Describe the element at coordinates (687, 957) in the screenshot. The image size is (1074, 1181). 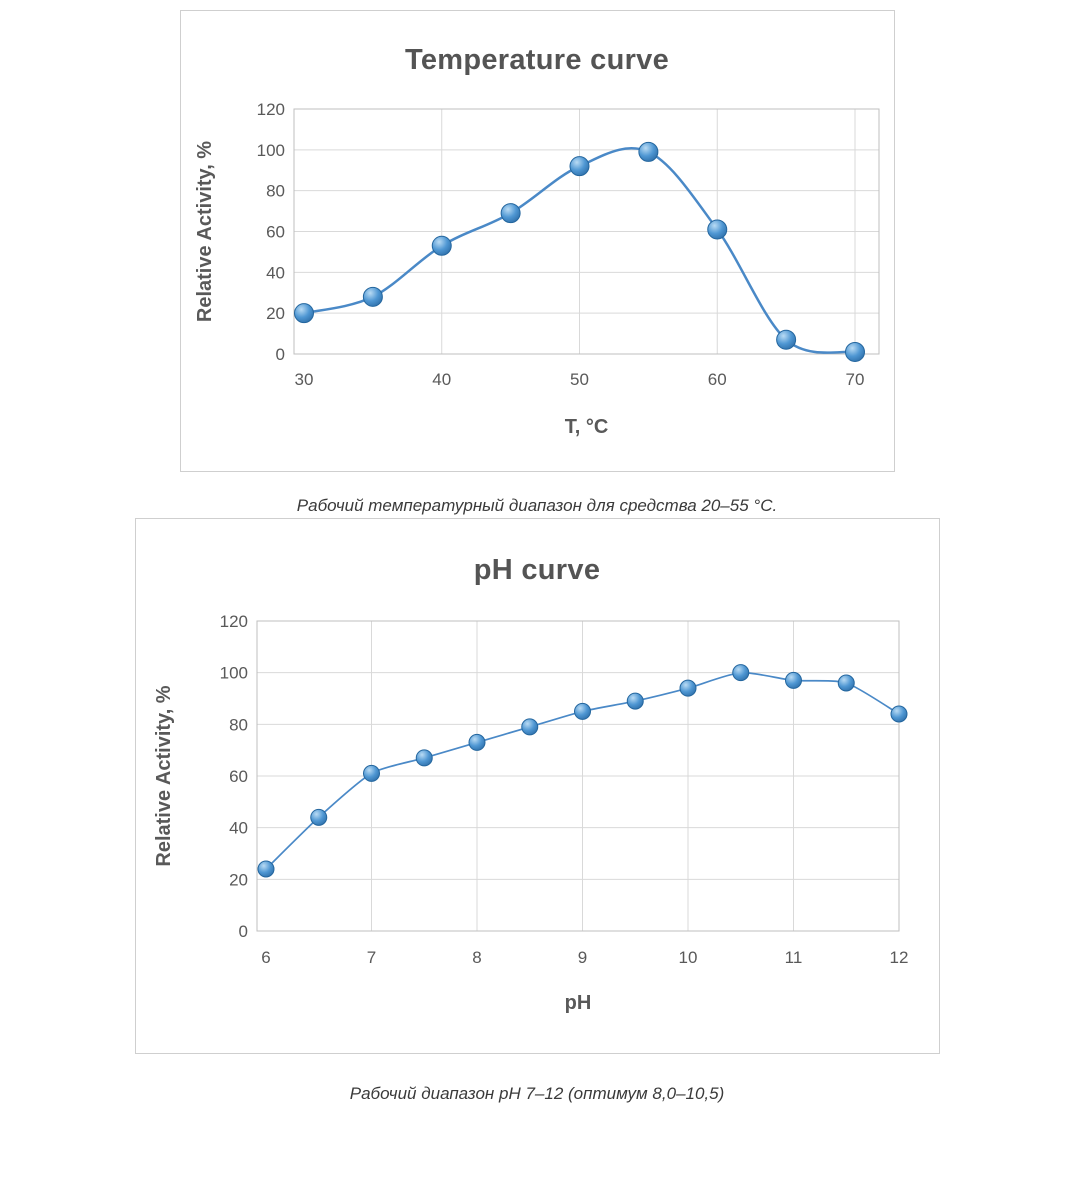
I see `x-tick-label: 10` at that location.